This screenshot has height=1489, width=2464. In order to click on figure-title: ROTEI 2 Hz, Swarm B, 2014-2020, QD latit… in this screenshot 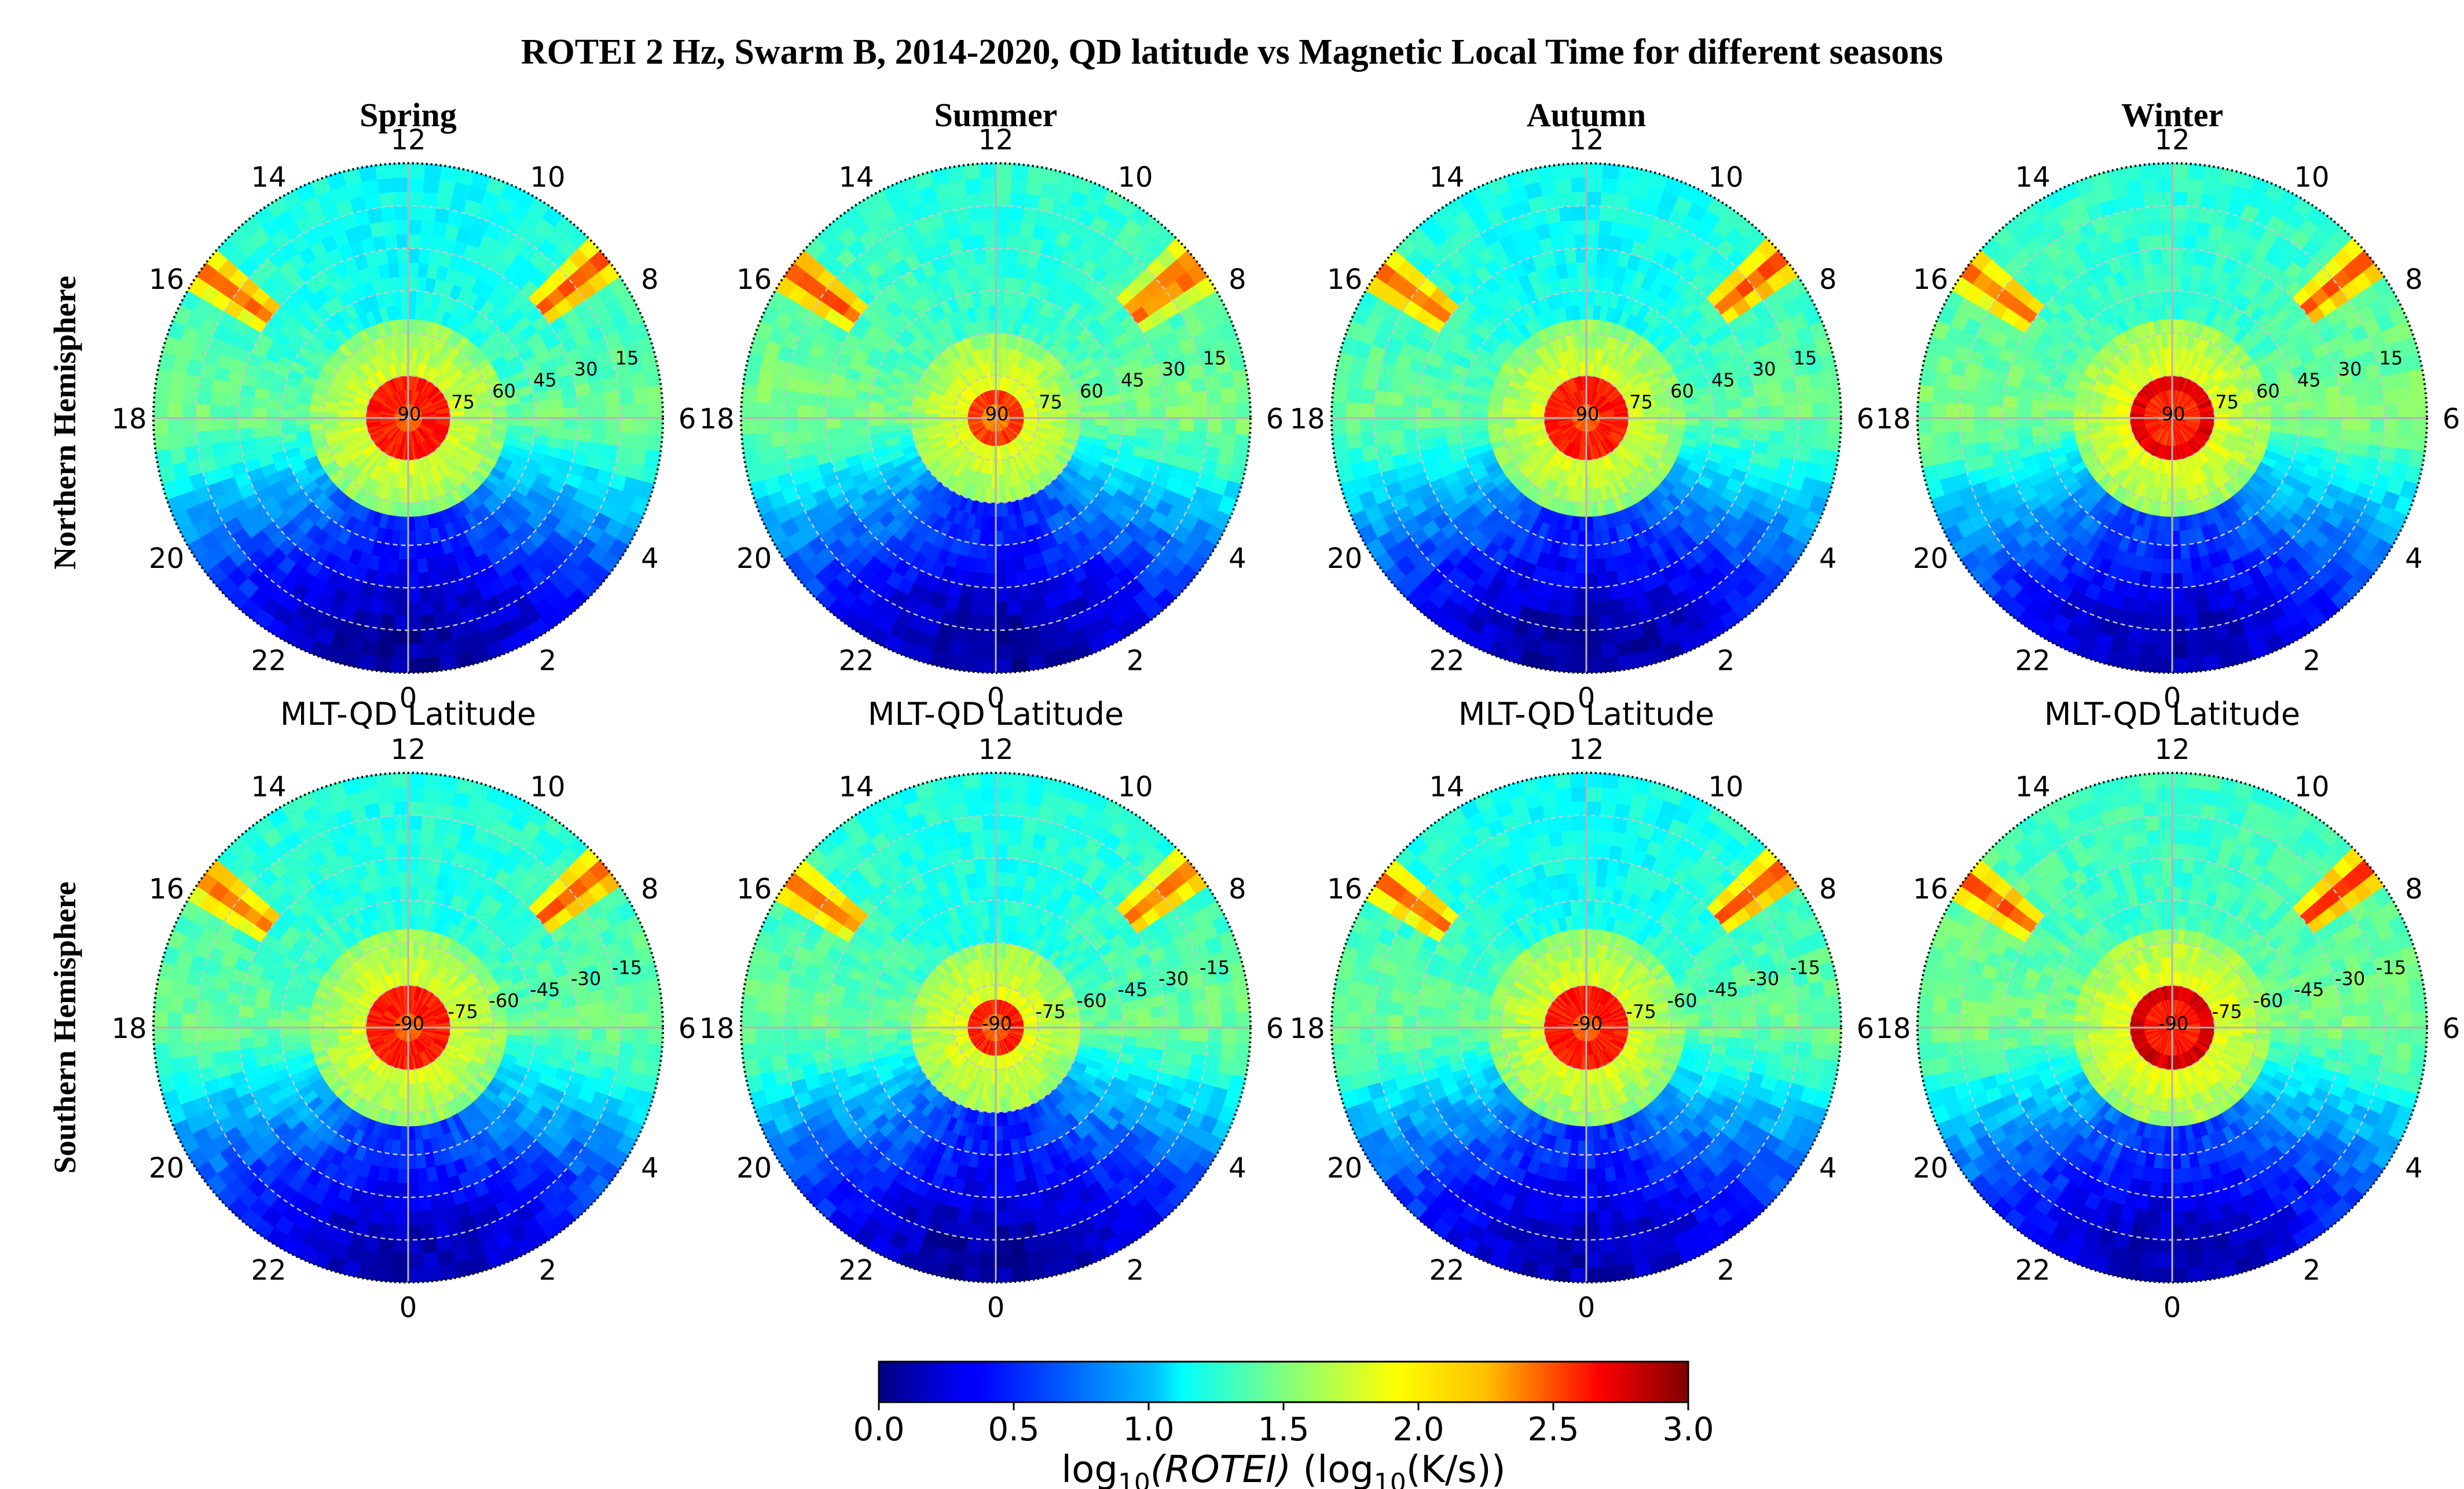, I will do `click(1232, 52)`.